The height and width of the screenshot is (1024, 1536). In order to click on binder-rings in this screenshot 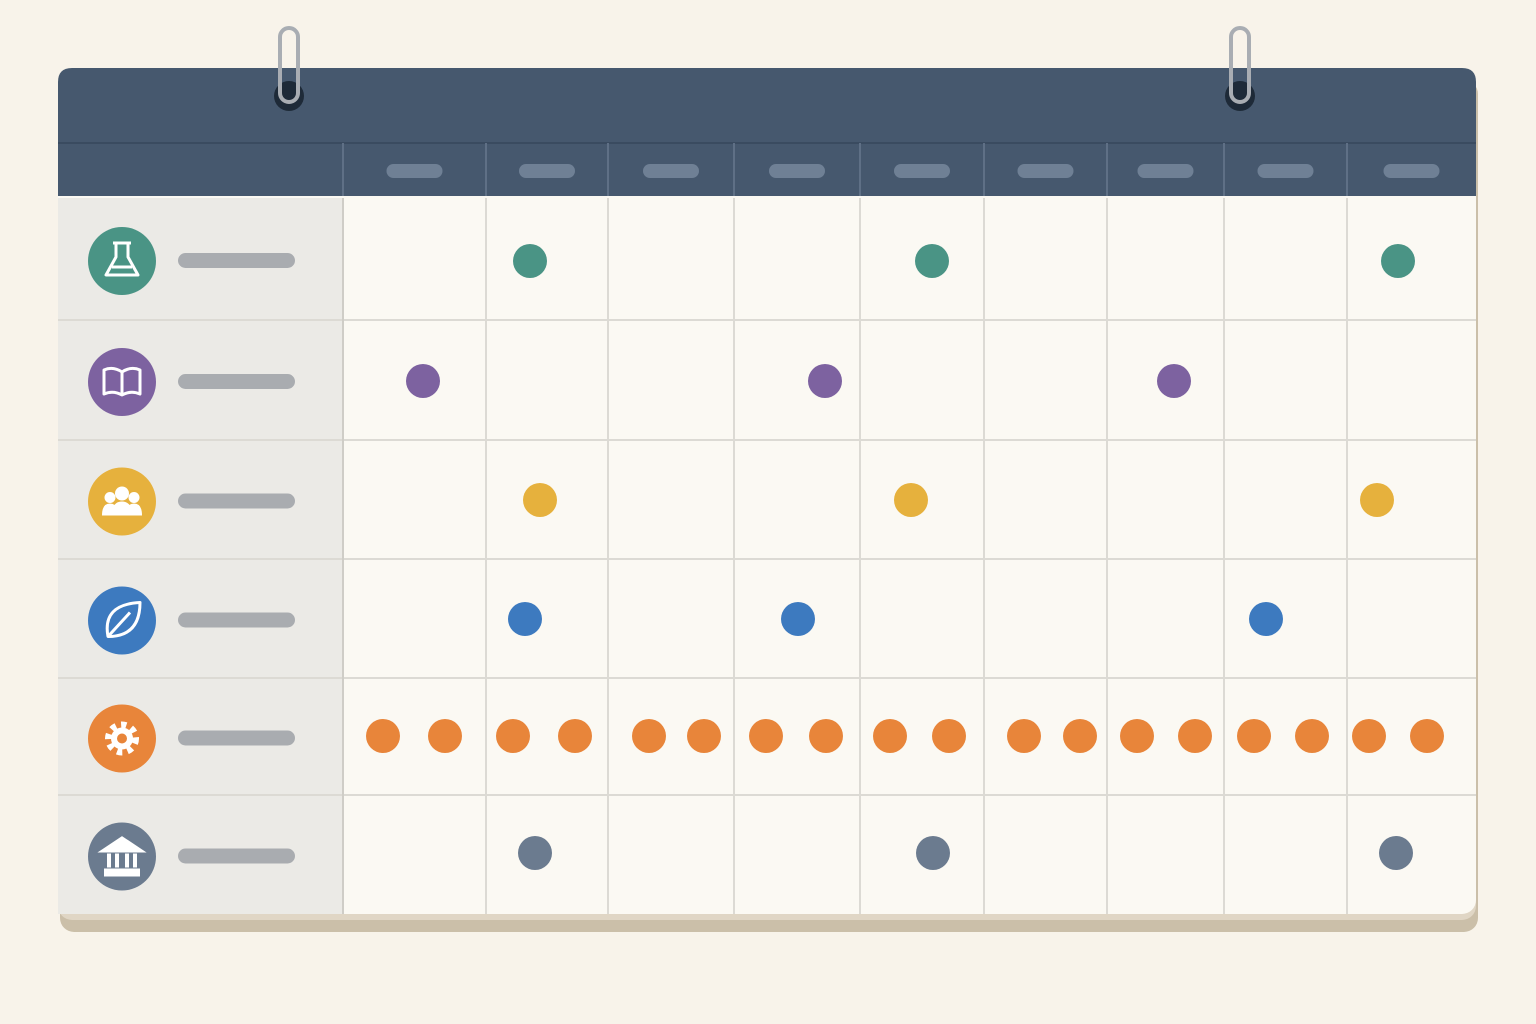, I will do `click(764, 68)`.